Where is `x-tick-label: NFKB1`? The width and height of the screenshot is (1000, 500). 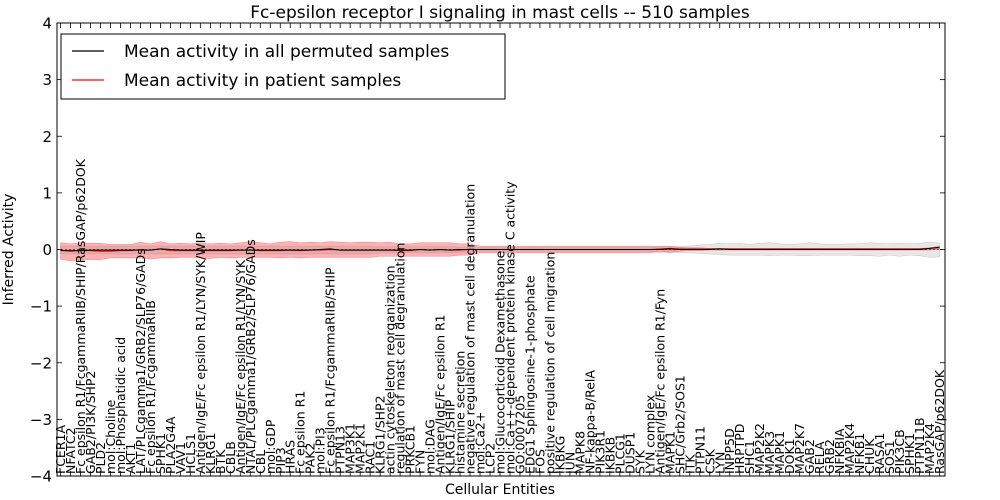
x-tick-label: NFKB1 is located at coordinates (859, 453).